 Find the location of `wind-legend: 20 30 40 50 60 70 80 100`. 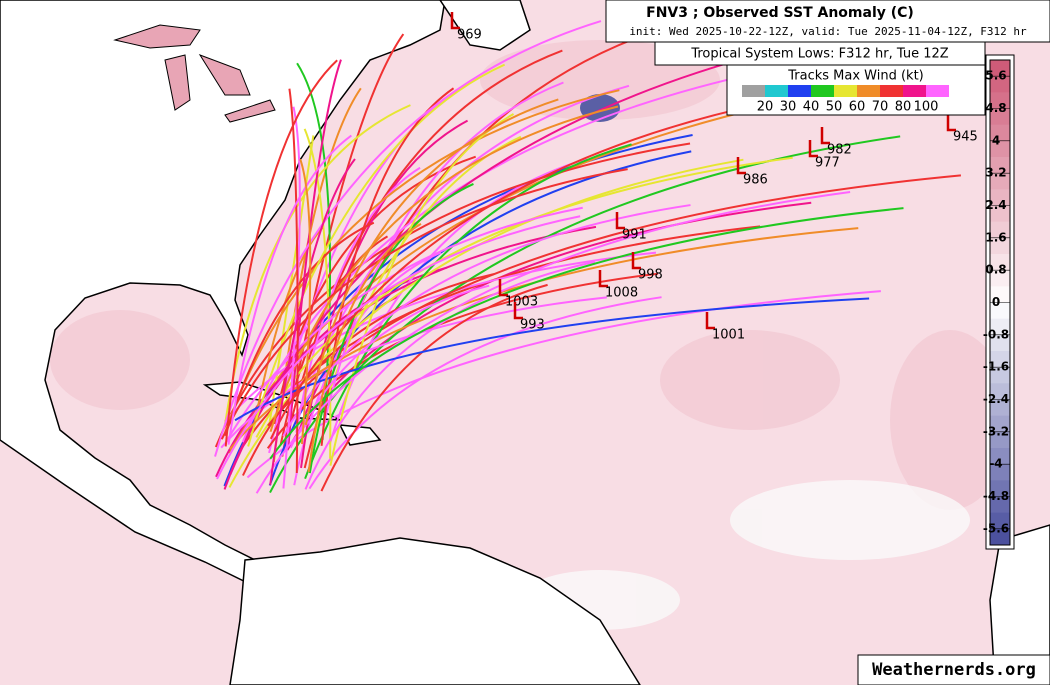

wind-legend: 20 30 40 50 60 70 80 100 is located at coordinates (845, 100).